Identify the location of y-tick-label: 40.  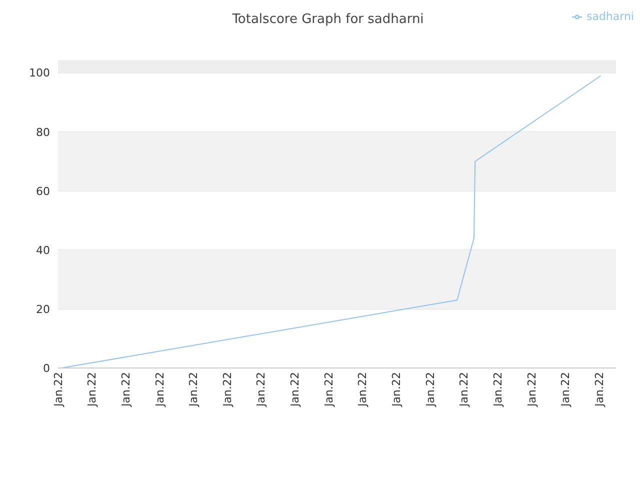
(43, 250).